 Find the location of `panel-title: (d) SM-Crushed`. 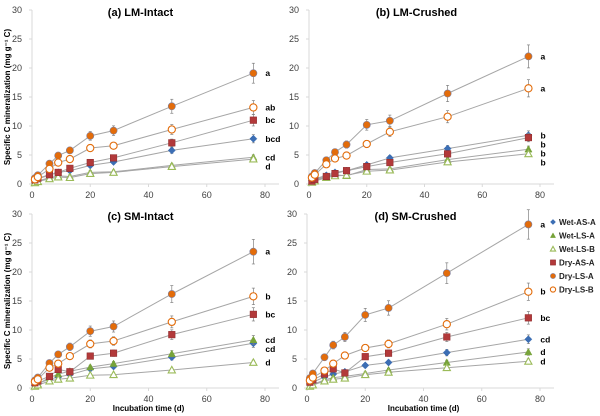

panel-title: (d) SM-Crushed is located at coordinates (416, 217).